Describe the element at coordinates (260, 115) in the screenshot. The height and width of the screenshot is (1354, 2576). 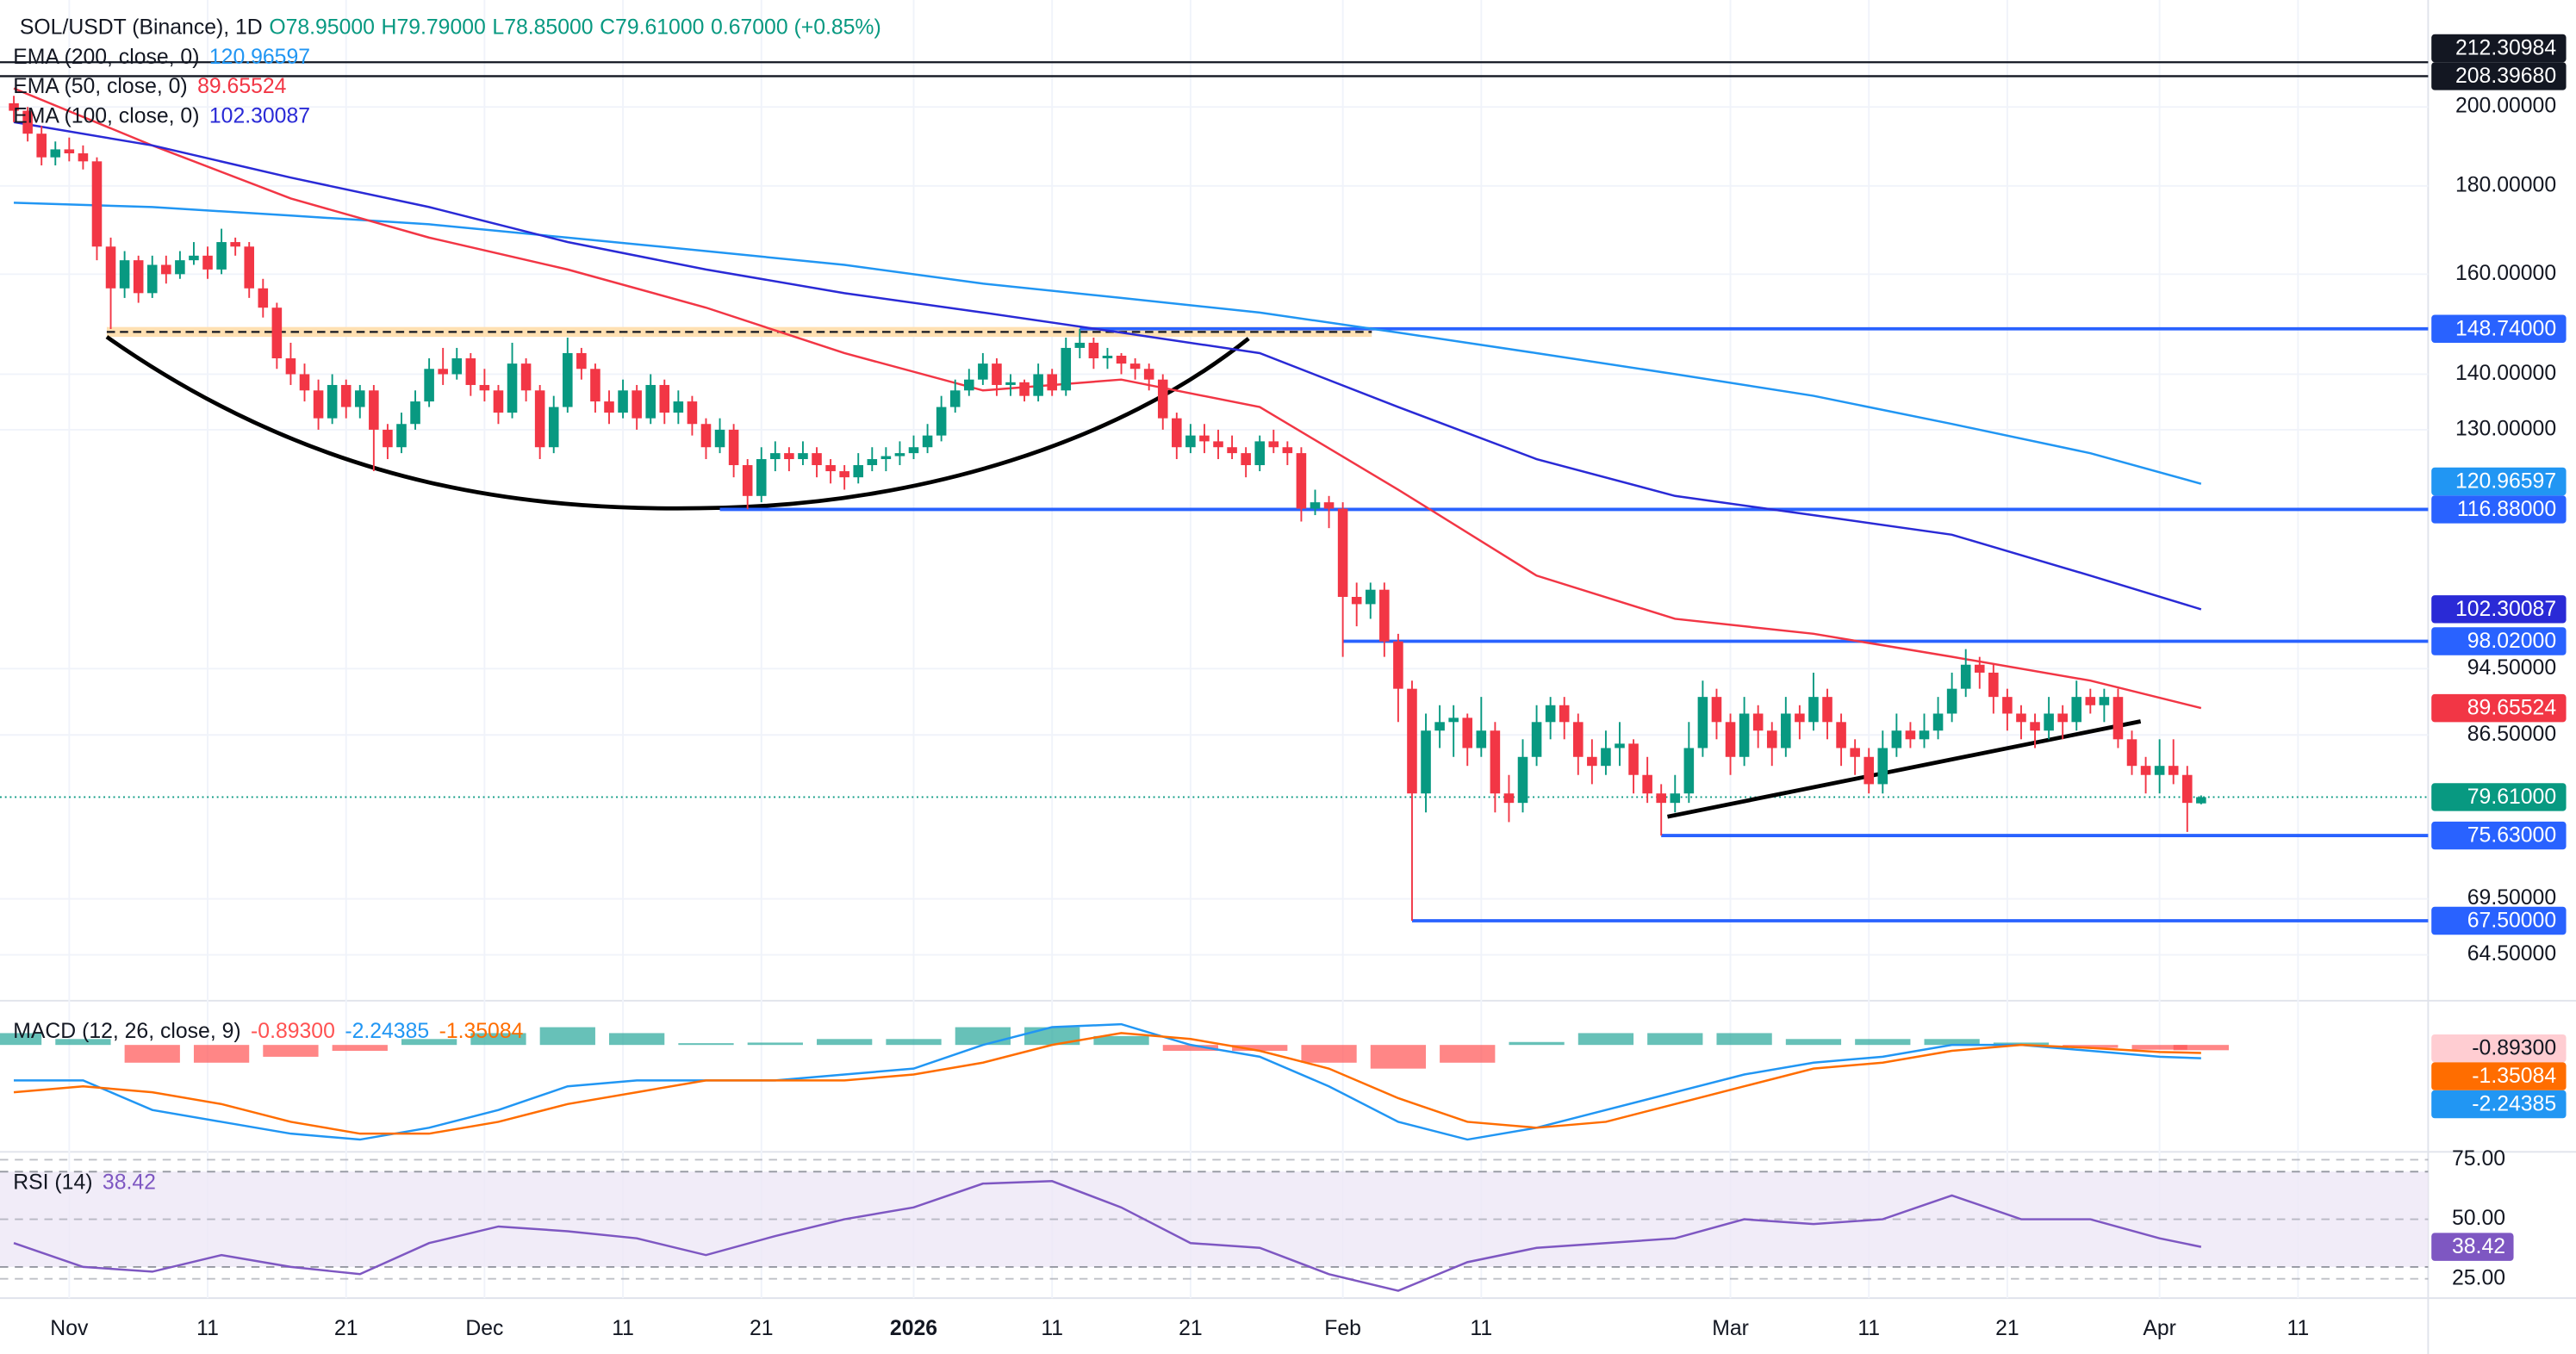
I see `ema-legend-value: 102.30087` at that location.